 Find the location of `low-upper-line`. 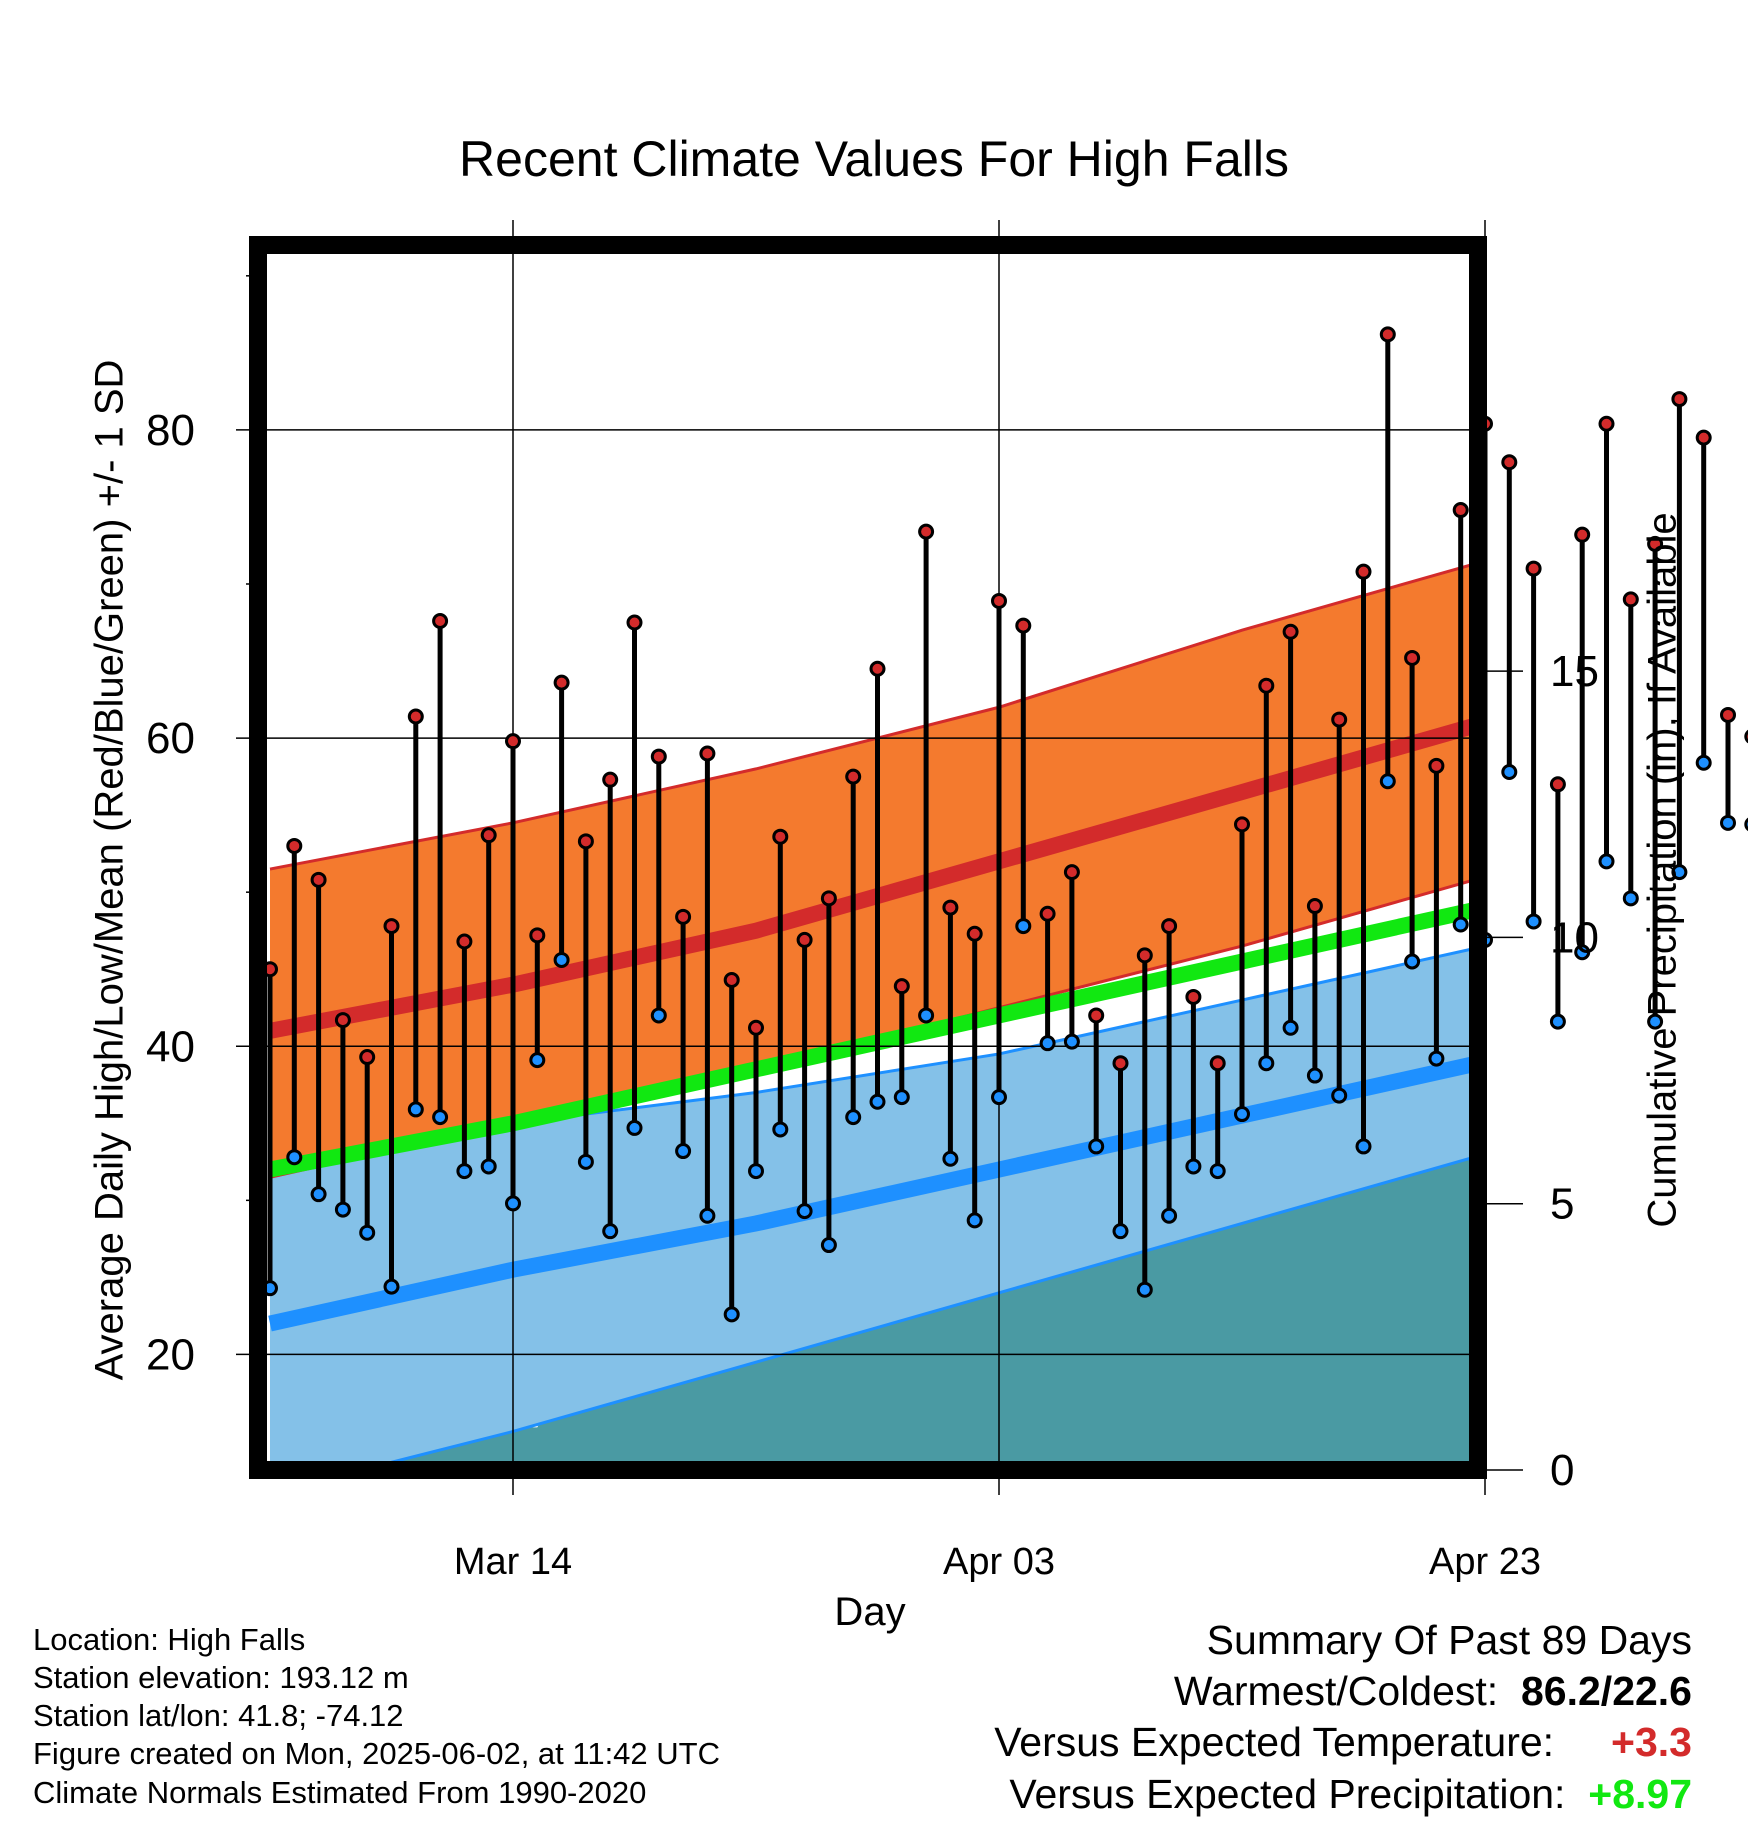

low-upper-line is located at coordinates (873, 1055).